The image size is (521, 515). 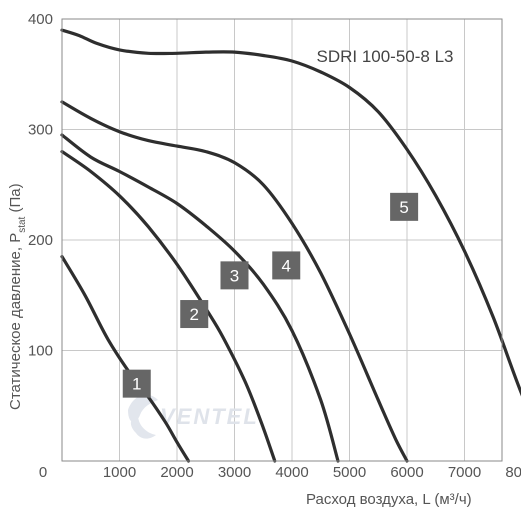 I want to click on y-tick-label: 100, so click(x=40, y=351).